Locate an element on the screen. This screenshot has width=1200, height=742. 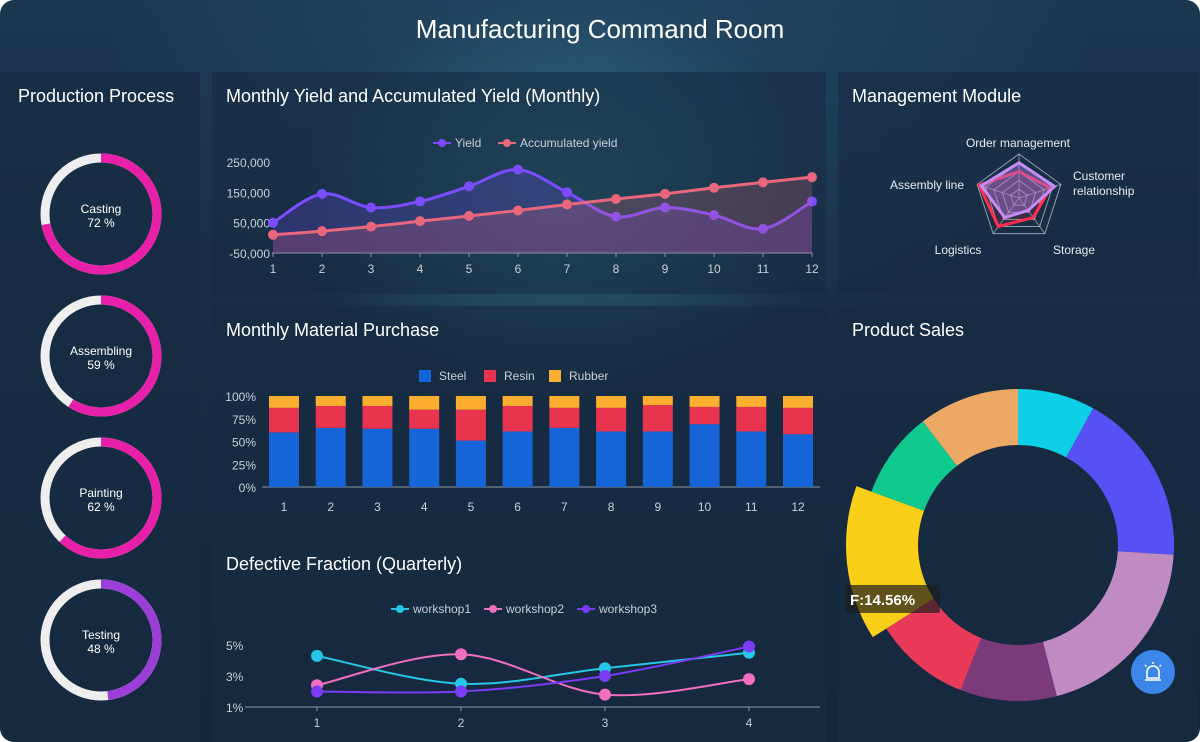
management-panel: Management Module is located at coordinates (1018, 183).